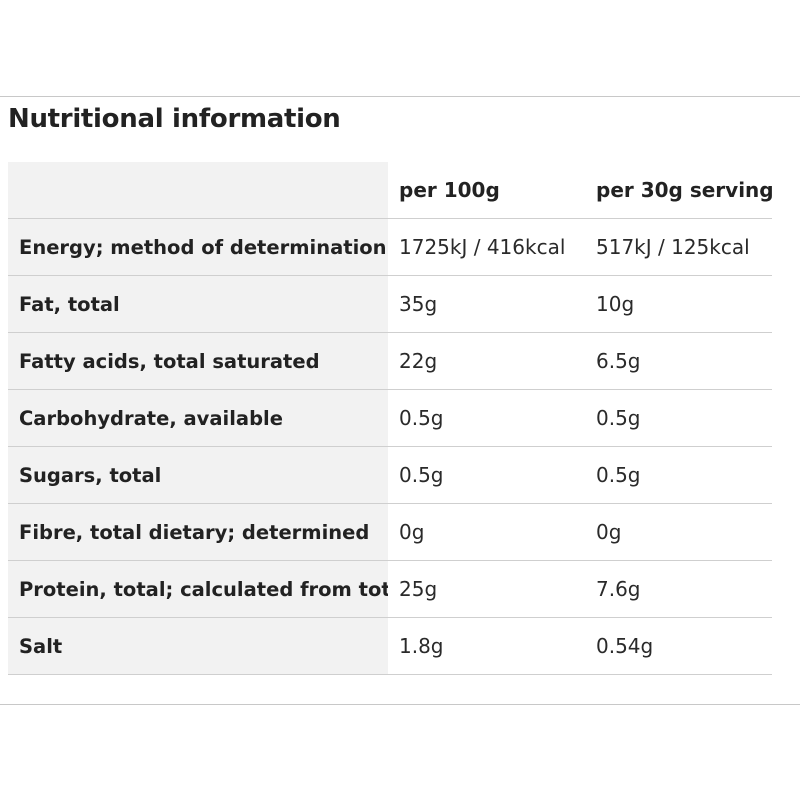  What do you see at coordinates (486, 190) in the screenshot?
I see `header-per-100g: per 100g` at bounding box center [486, 190].